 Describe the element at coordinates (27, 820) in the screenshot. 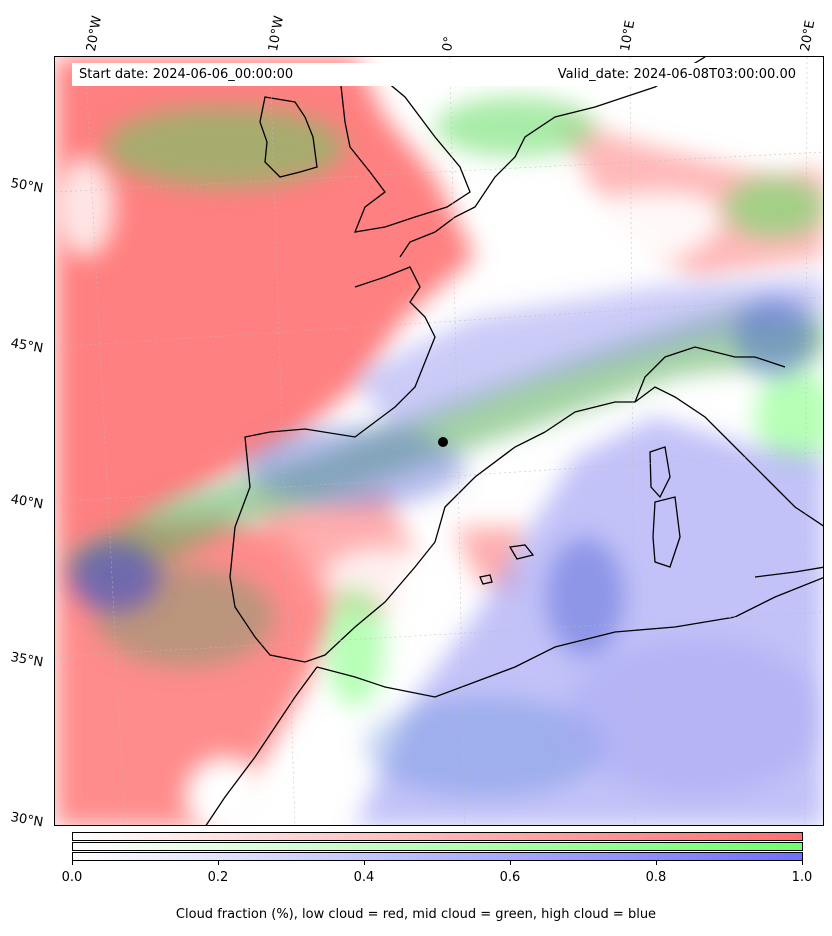

I see `lat-label-30n: 30°N` at that location.